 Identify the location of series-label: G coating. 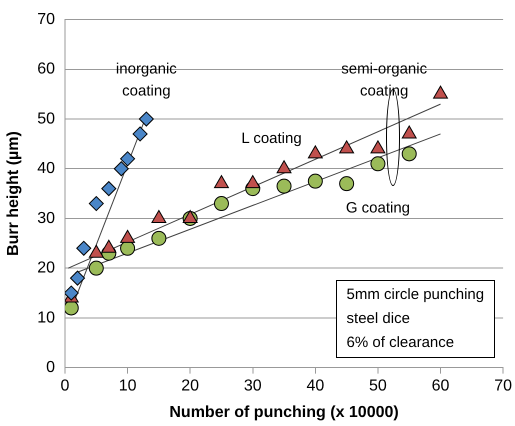
(378, 208).